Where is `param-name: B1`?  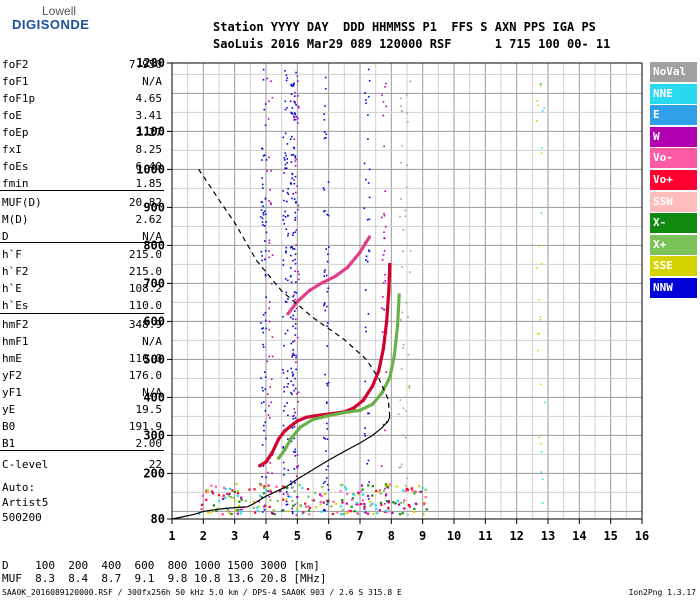
param-name: B1 is located at coordinates (9, 443).